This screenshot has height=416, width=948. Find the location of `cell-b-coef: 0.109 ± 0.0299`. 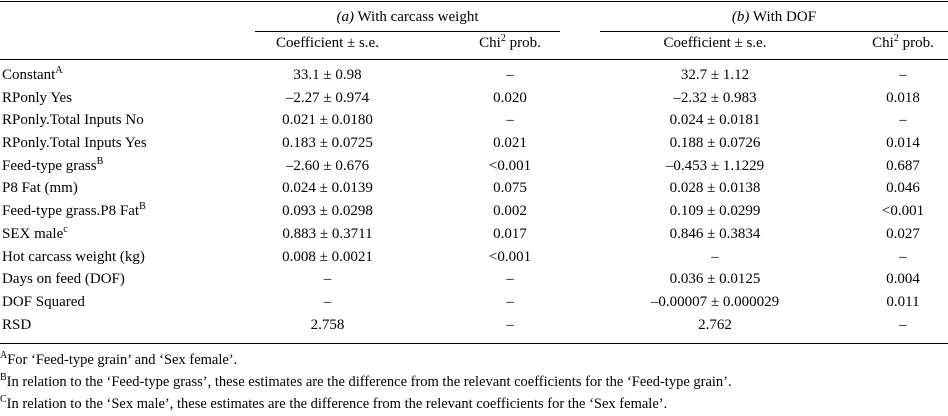

cell-b-coef: 0.109 ± 0.0299 is located at coordinates (715, 211).